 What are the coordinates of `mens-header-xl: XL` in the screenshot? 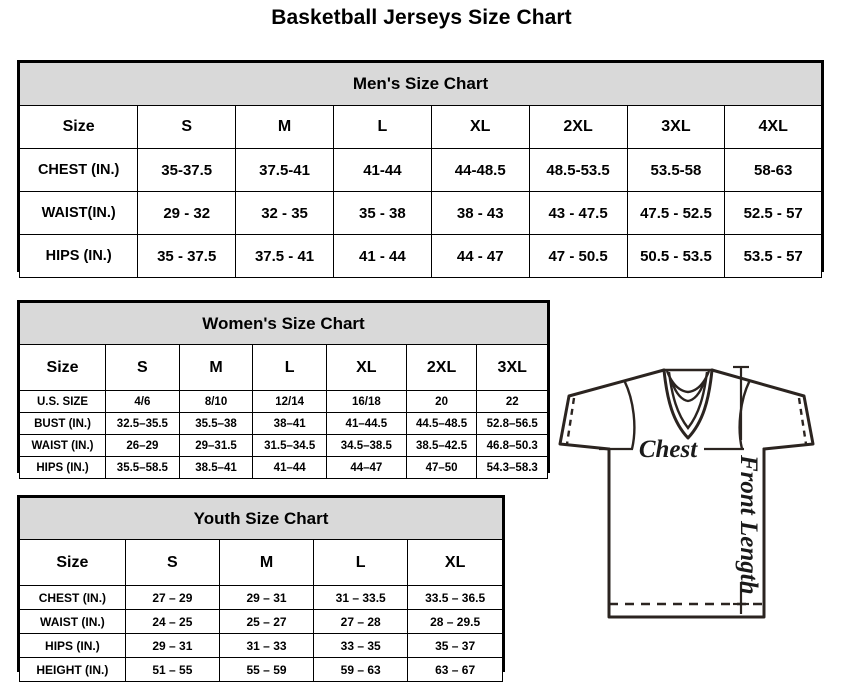 It's located at (480, 127).